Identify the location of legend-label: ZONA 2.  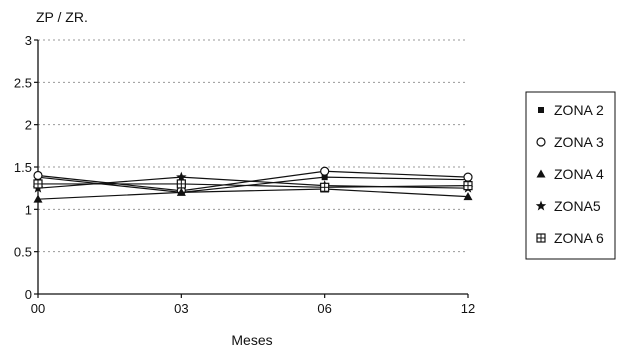
(579, 110).